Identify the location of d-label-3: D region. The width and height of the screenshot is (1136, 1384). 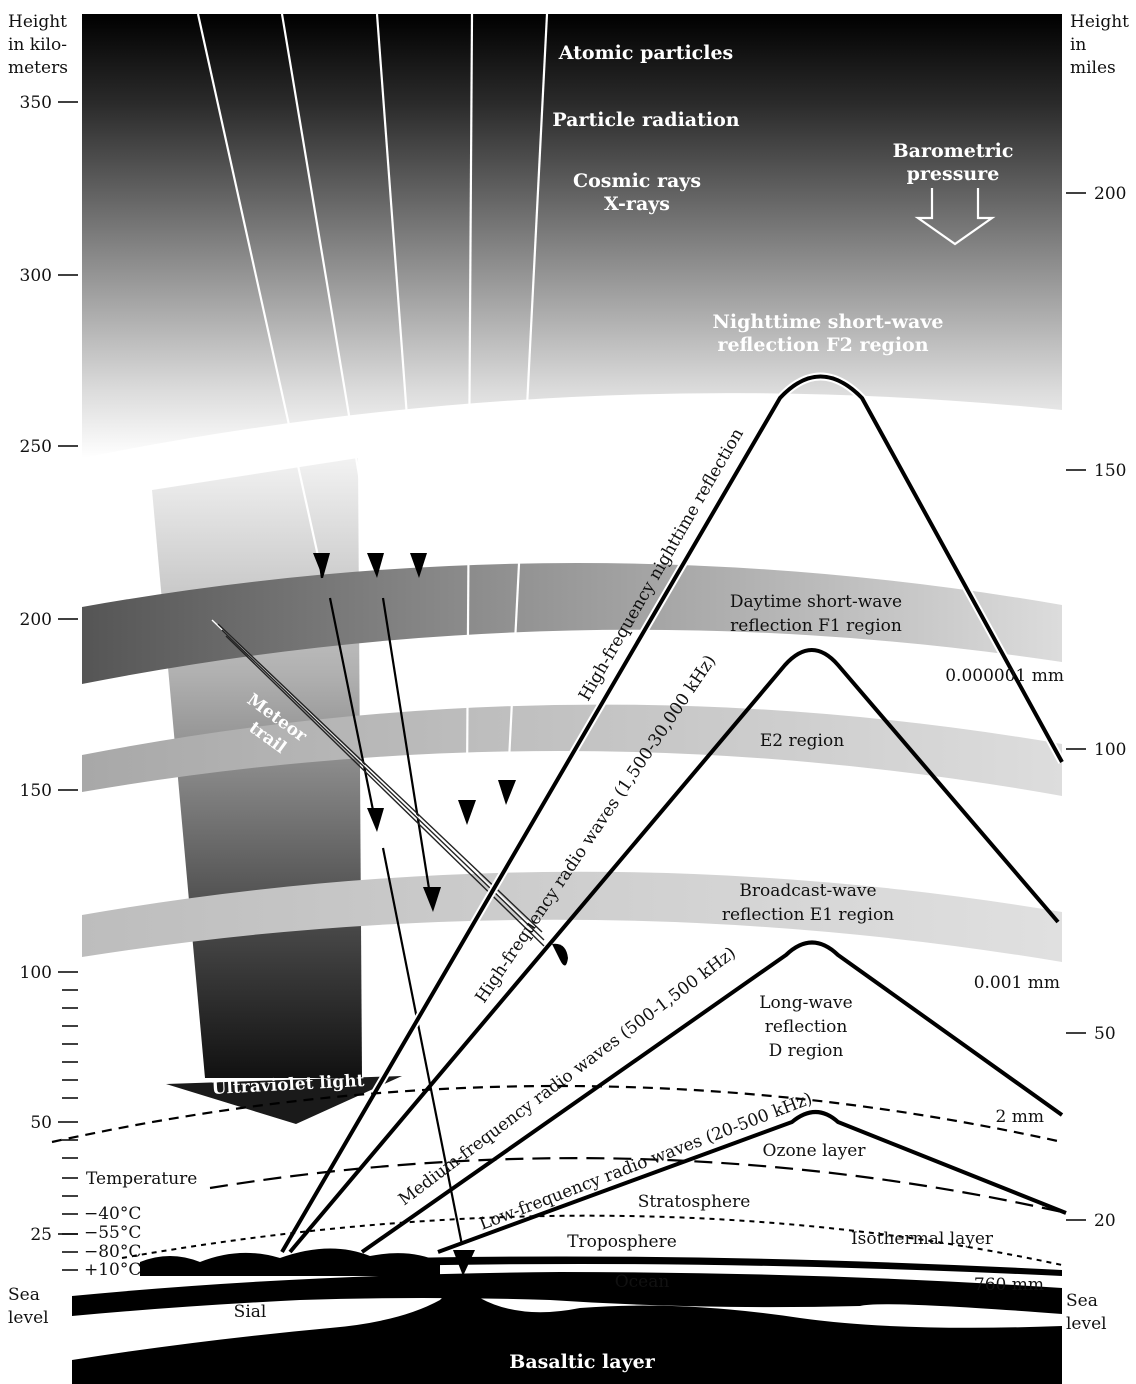
(806, 1051).